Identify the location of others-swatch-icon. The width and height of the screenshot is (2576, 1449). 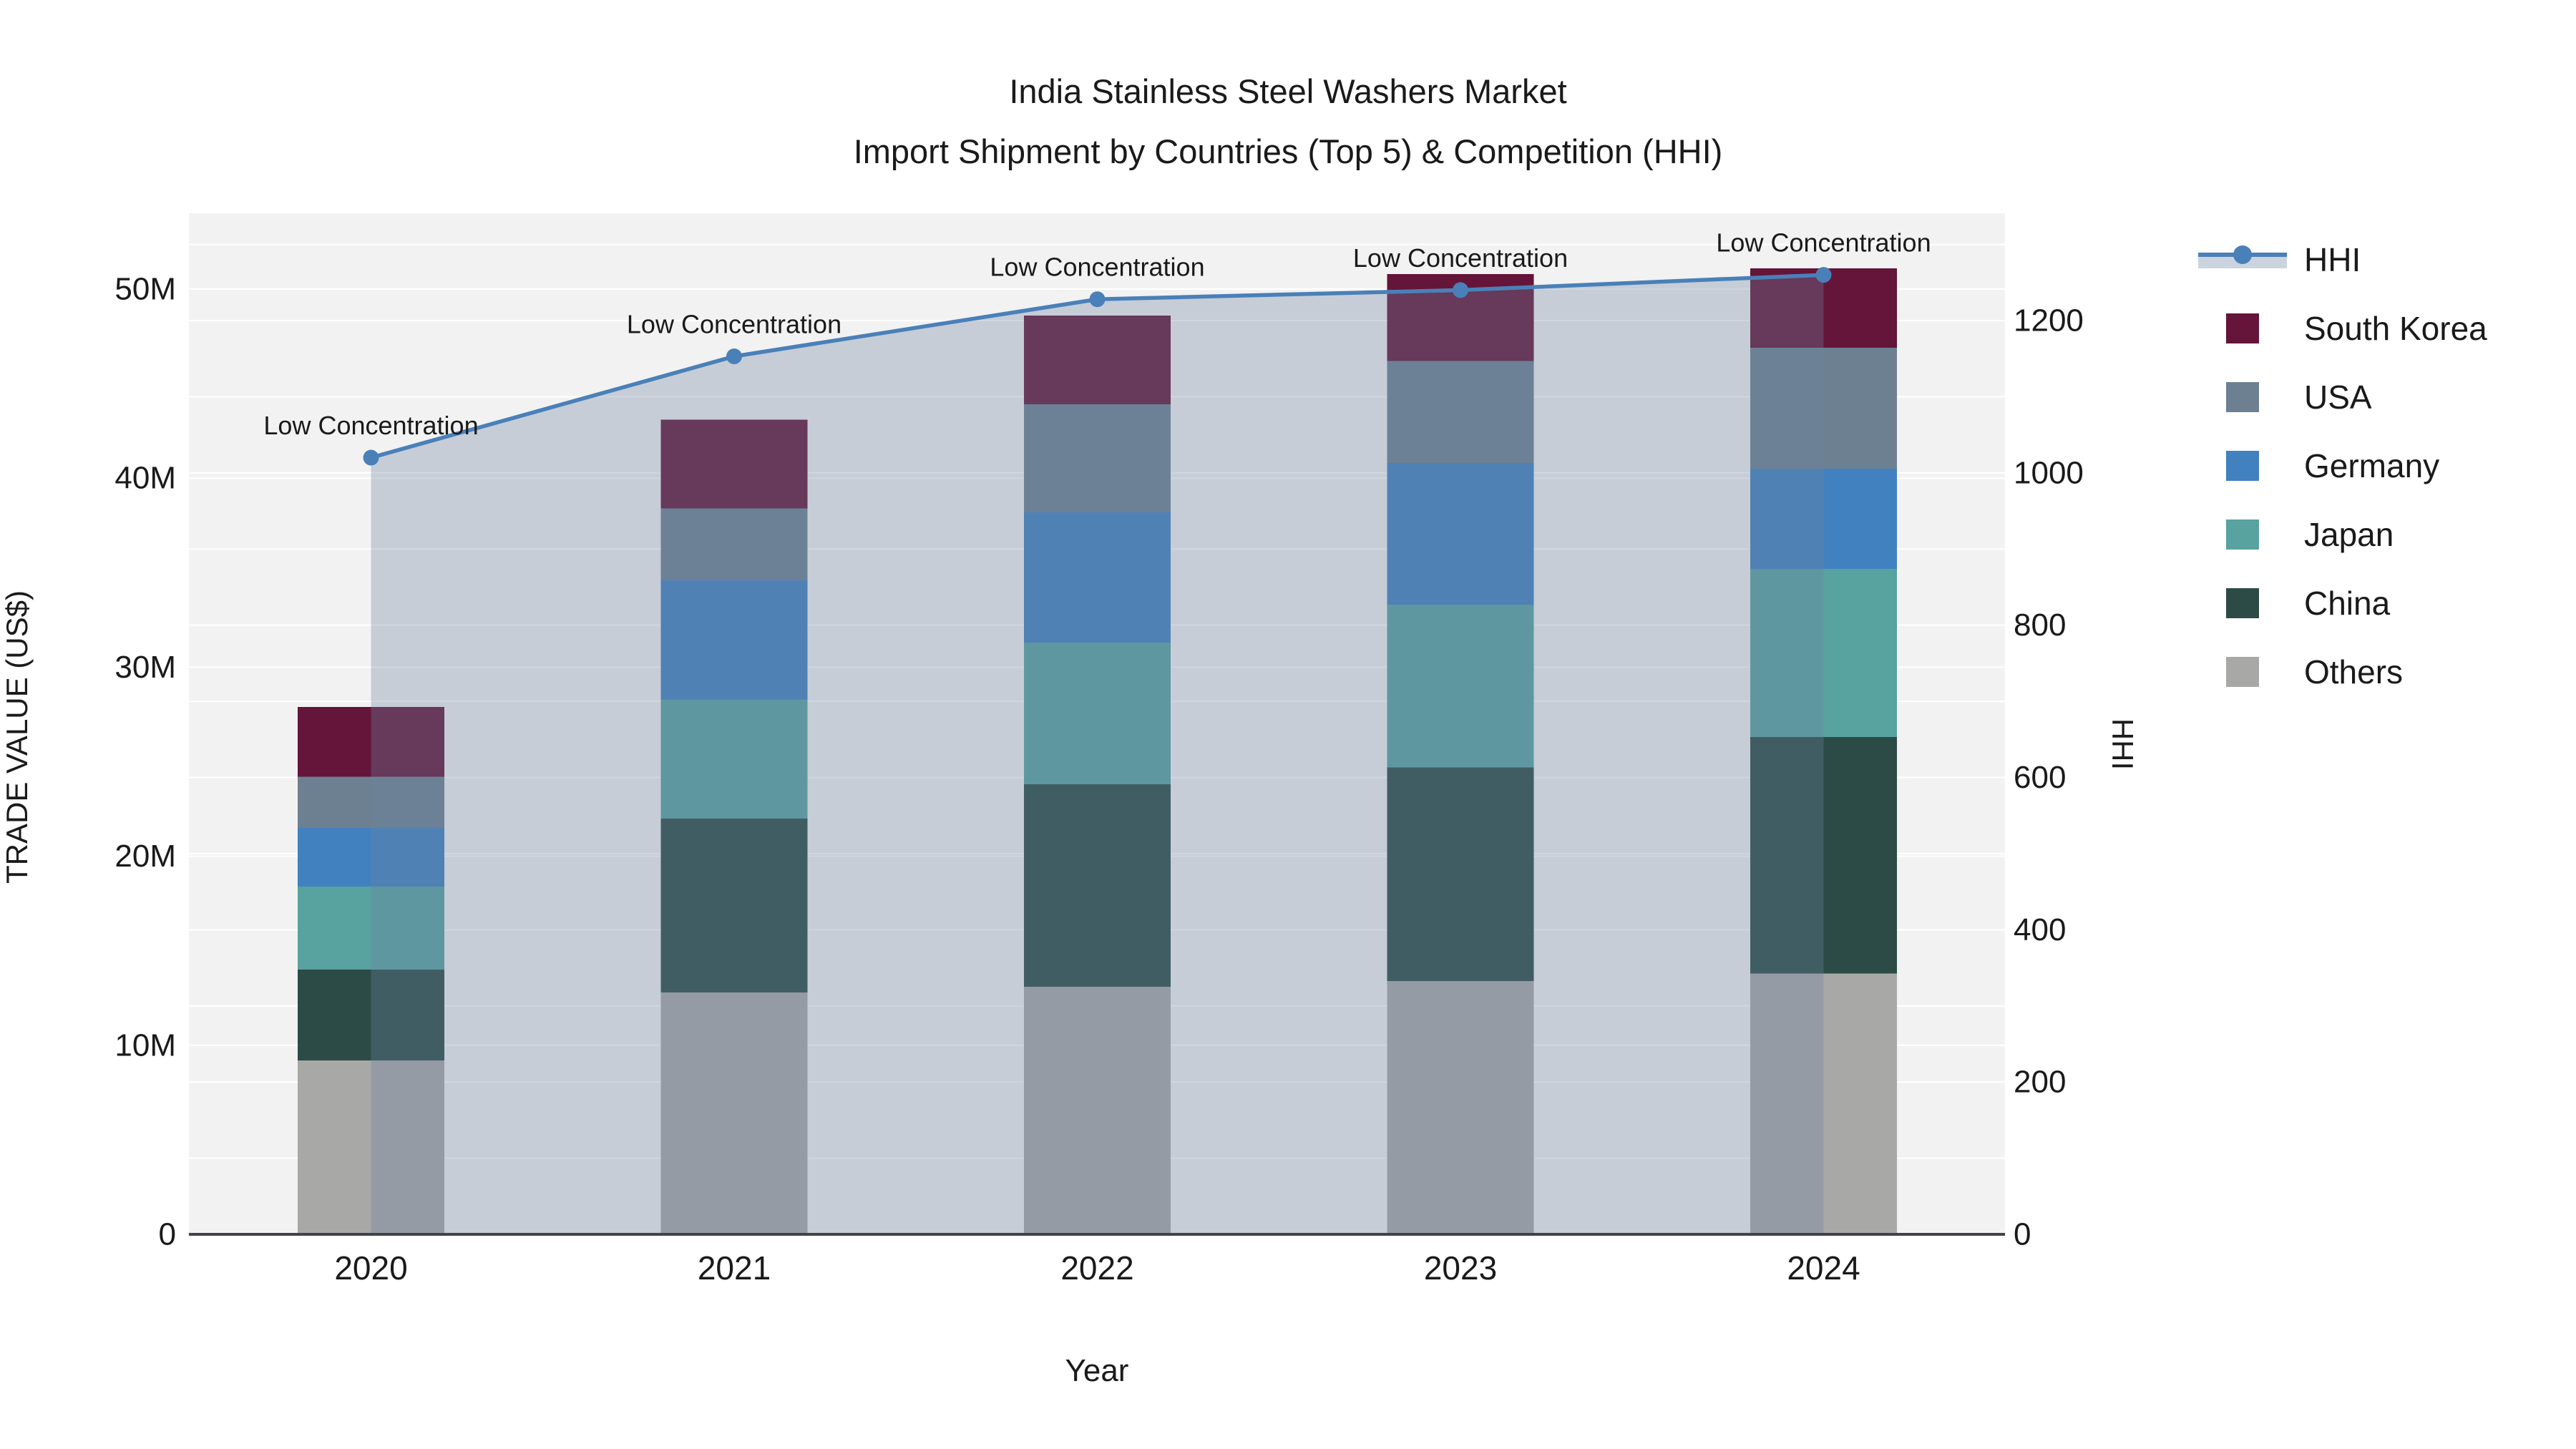
(2242, 671).